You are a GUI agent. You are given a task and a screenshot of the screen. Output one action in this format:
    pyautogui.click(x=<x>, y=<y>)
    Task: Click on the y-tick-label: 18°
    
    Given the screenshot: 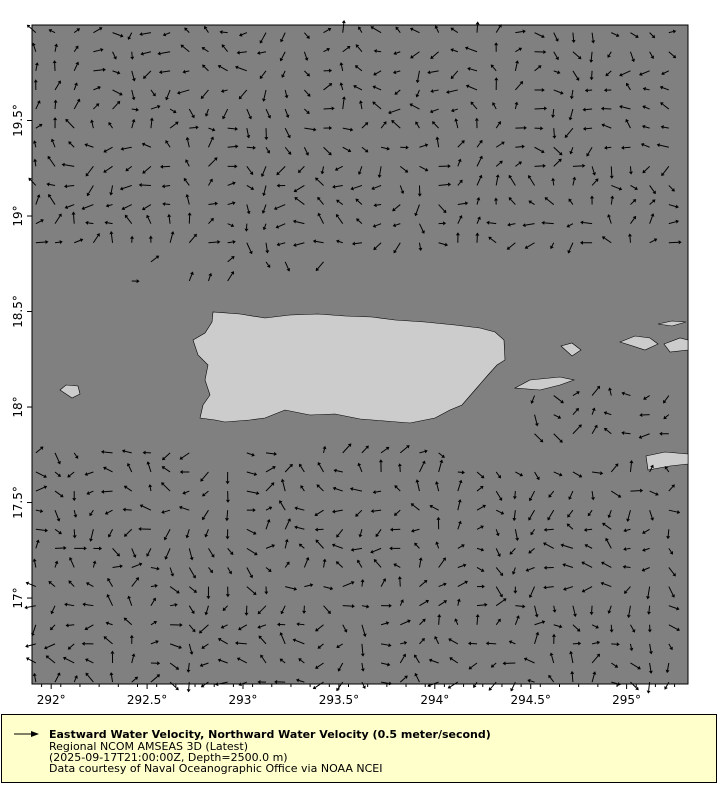 What is the action you would take?
    pyautogui.click(x=18, y=406)
    